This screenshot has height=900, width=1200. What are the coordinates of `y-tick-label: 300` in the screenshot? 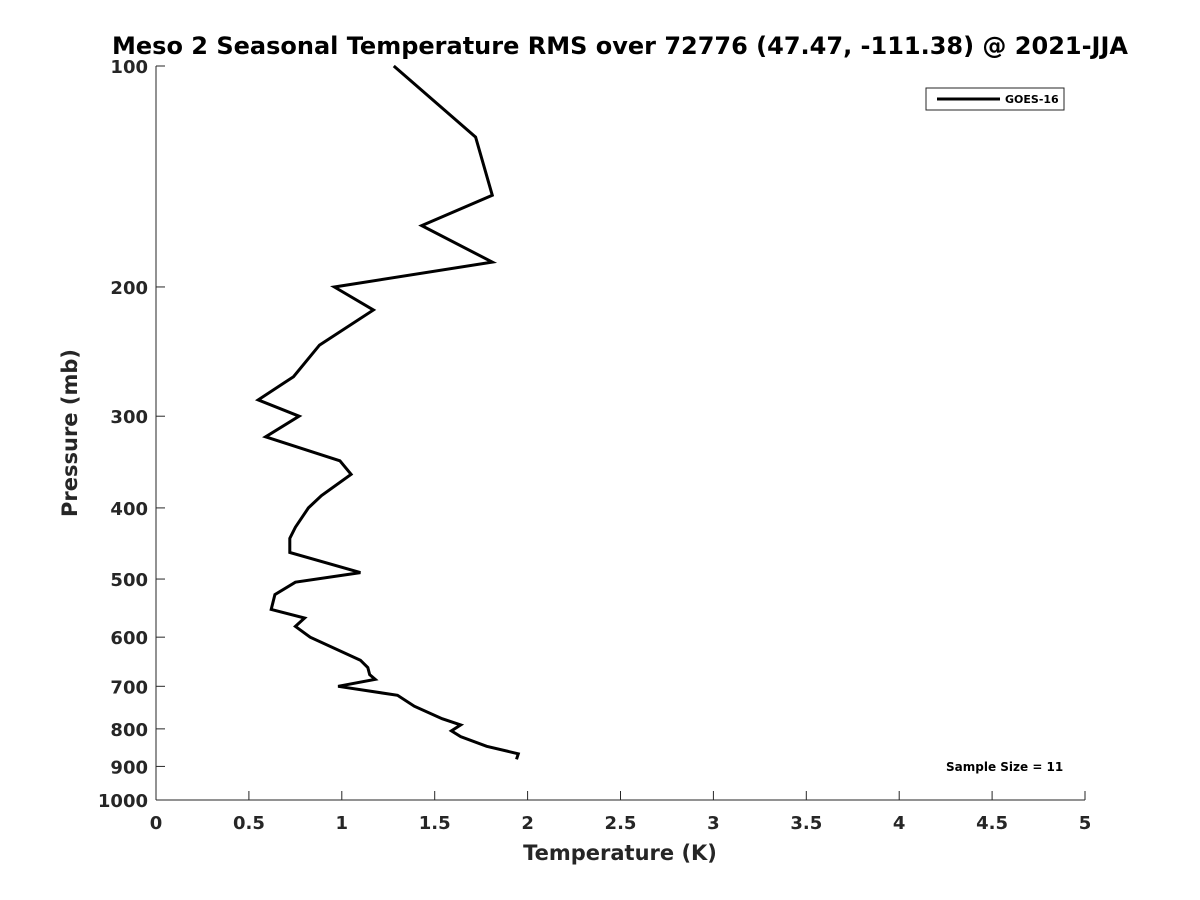 It's located at (129, 417).